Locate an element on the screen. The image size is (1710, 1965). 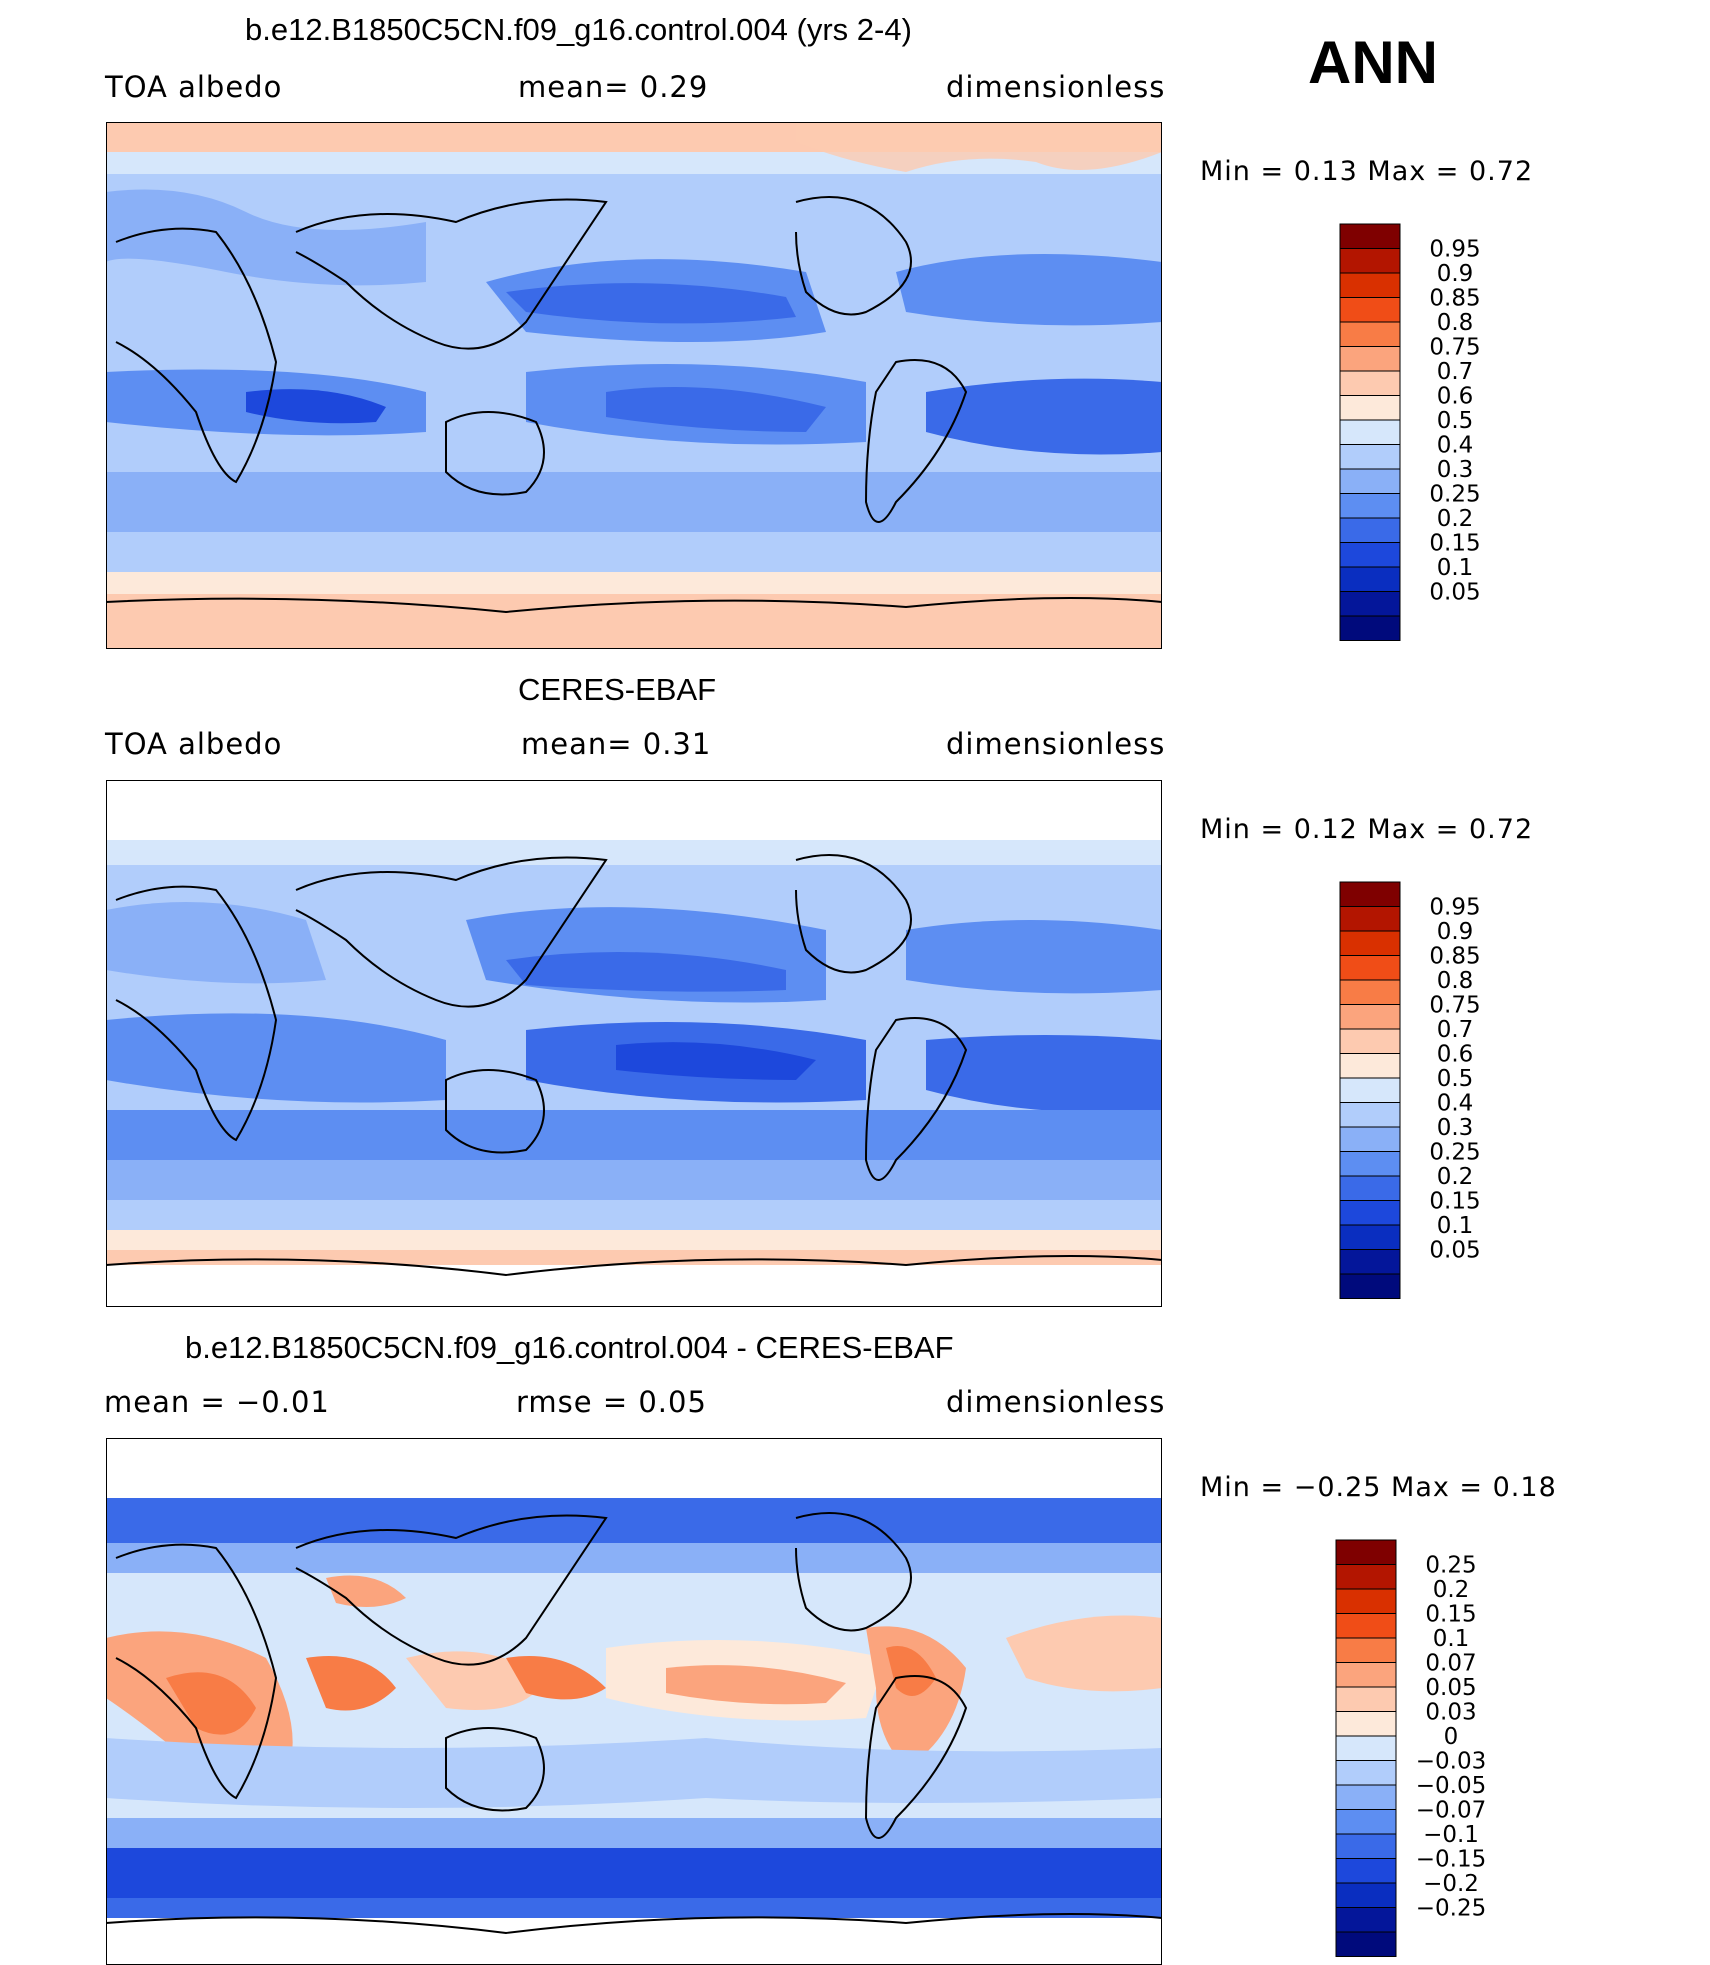
mean-label-obs: mean= 0.31 is located at coordinates (616, 744).